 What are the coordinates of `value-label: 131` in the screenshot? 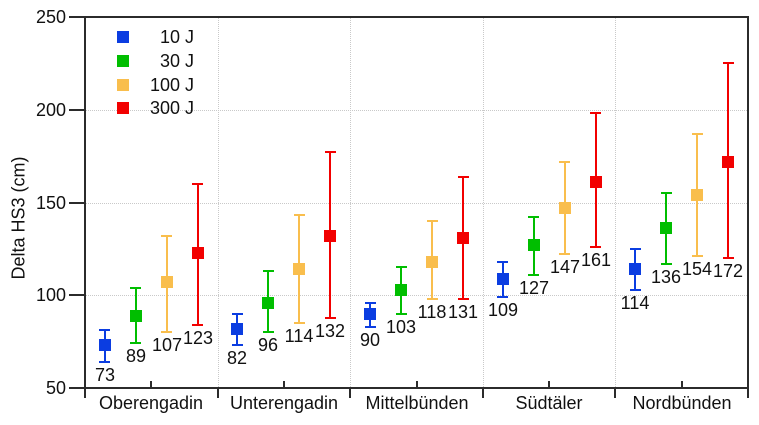 It's located at (463, 312).